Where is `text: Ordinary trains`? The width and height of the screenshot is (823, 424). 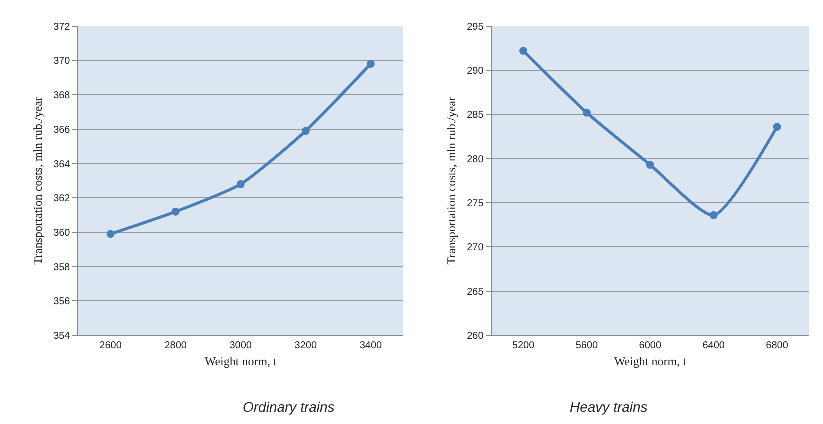
text: Ordinary trains is located at coordinates (289, 407).